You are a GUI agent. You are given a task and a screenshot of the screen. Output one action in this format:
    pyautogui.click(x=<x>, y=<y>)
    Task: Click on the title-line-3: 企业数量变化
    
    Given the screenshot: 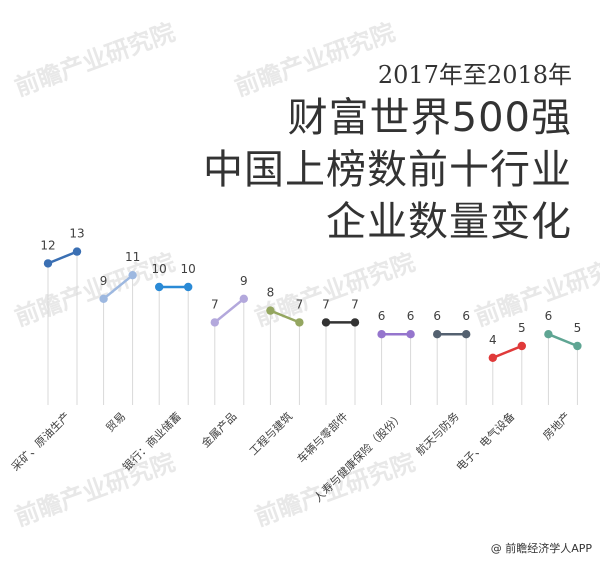 What is the action you would take?
    pyautogui.click(x=449, y=222)
    